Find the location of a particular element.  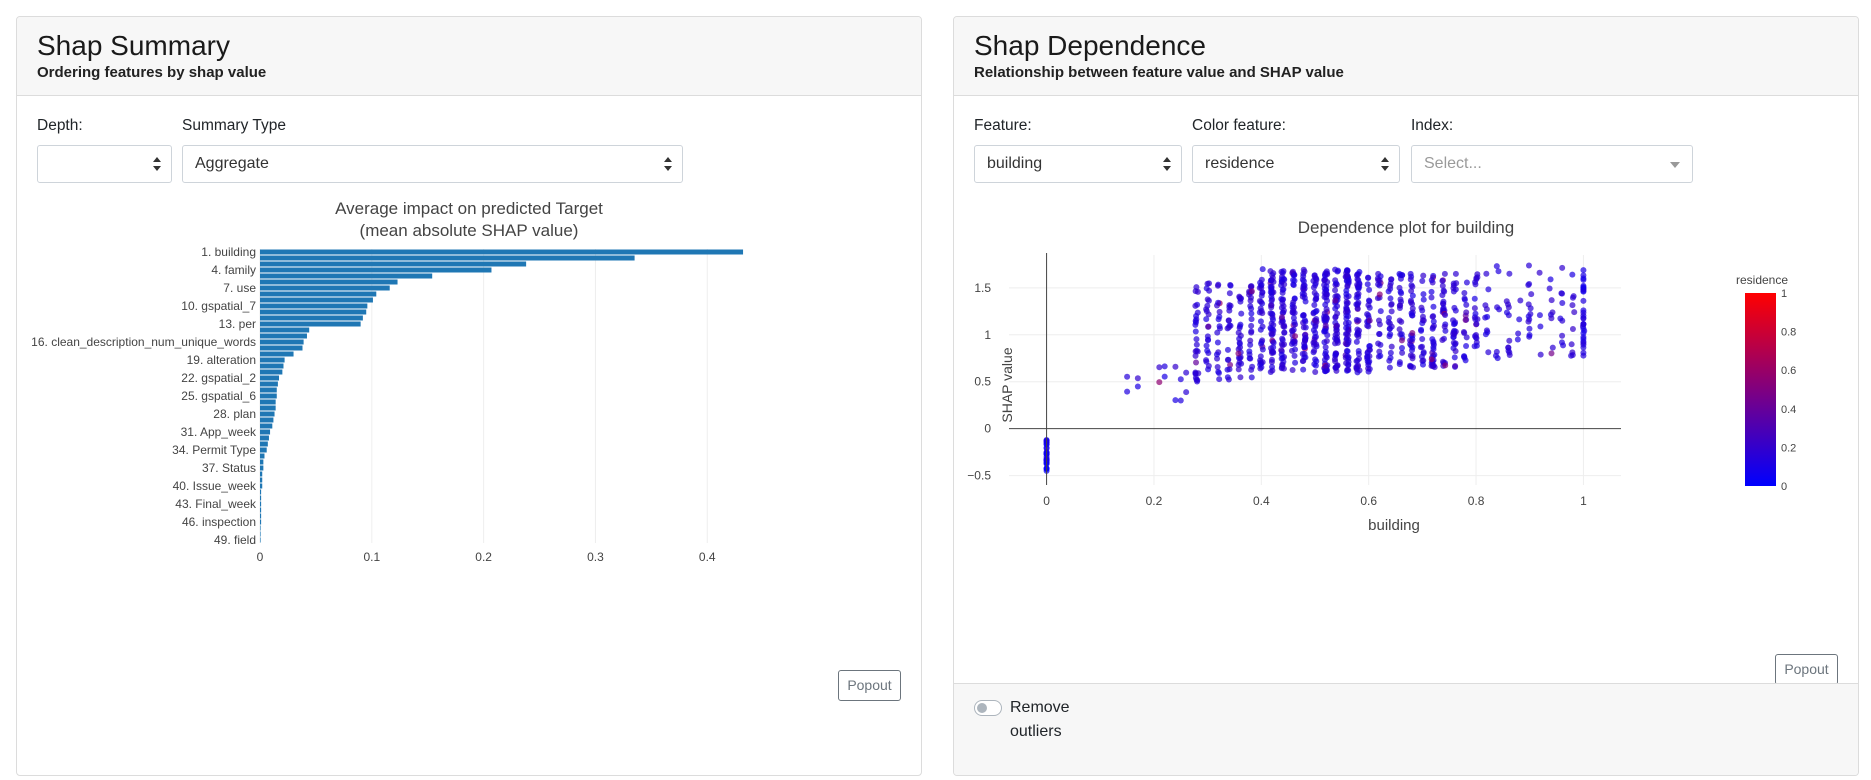

colorbar-tick-label: 0.4 is located at coordinates (1788, 410).